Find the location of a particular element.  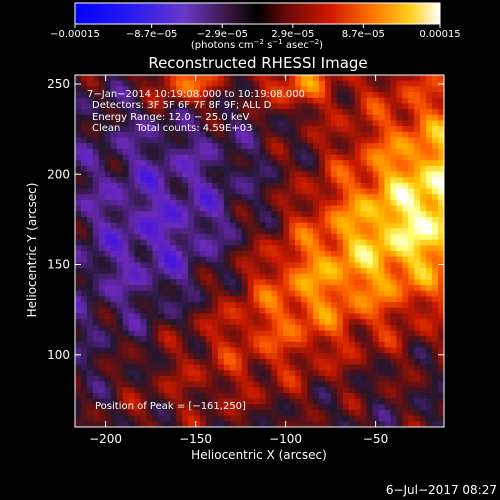

footer-date: 6−Jul−2017 08:27 is located at coordinates (441, 490).